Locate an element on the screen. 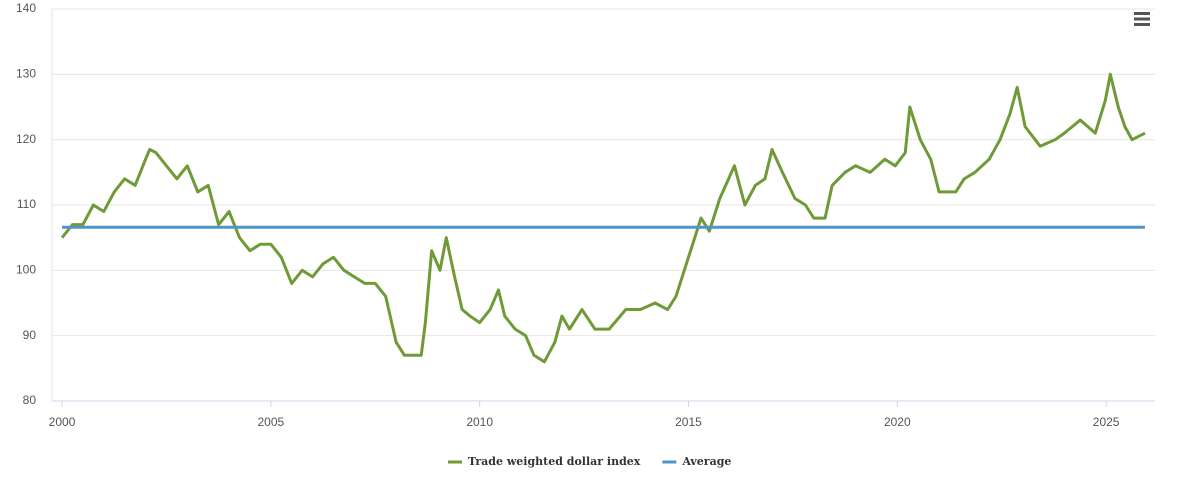 The width and height of the screenshot is (1188, 485). legend-label: Average is located at coordinates (706, 461).